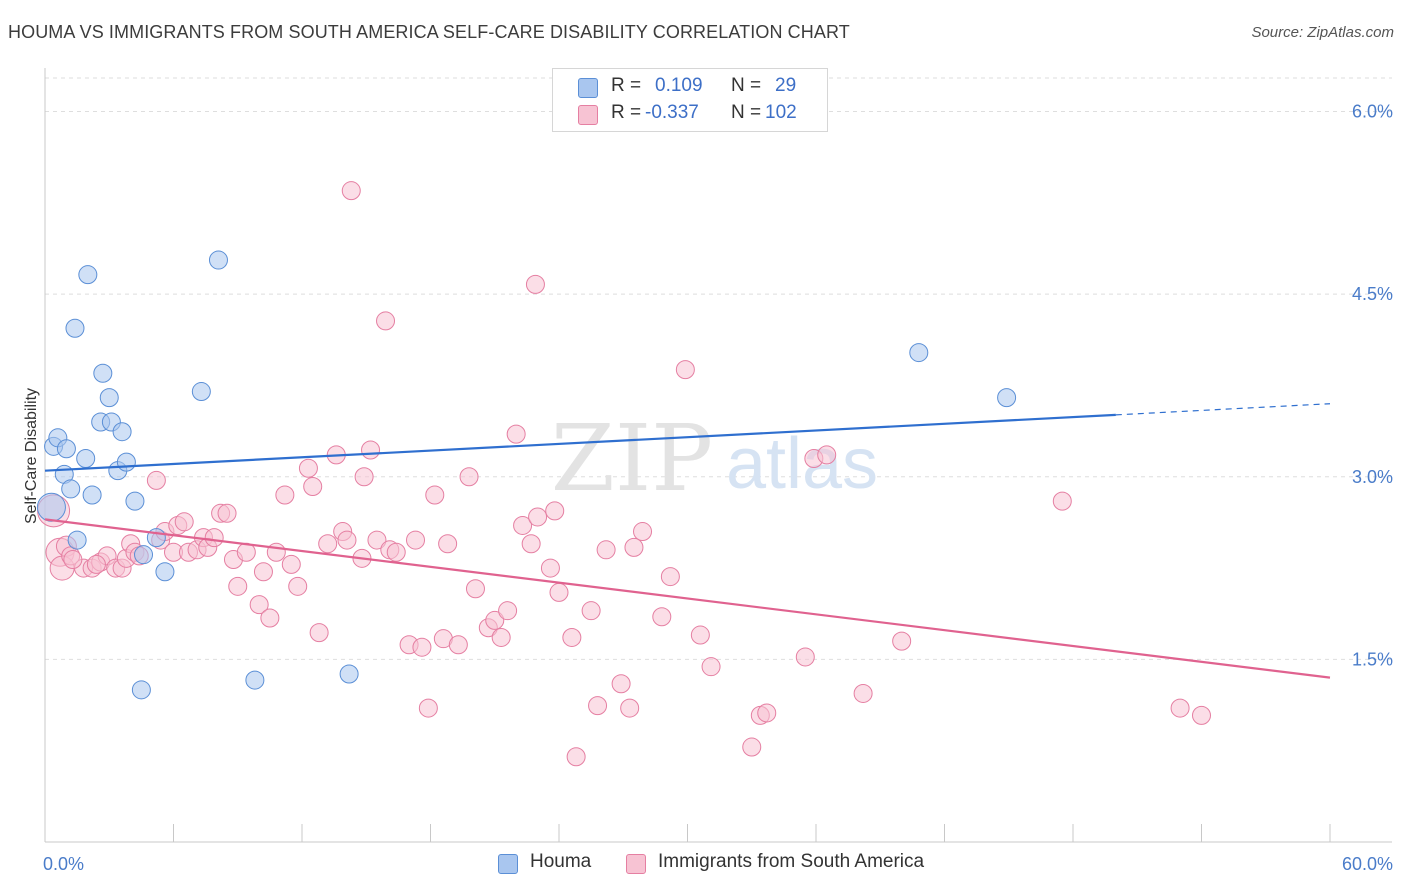 This screenshot has width=1406, height=892. What do you see at coordinates (632, 458) in the screenshot?
I see `watermark-zip: ZIP` at bounding box center [632, 458].